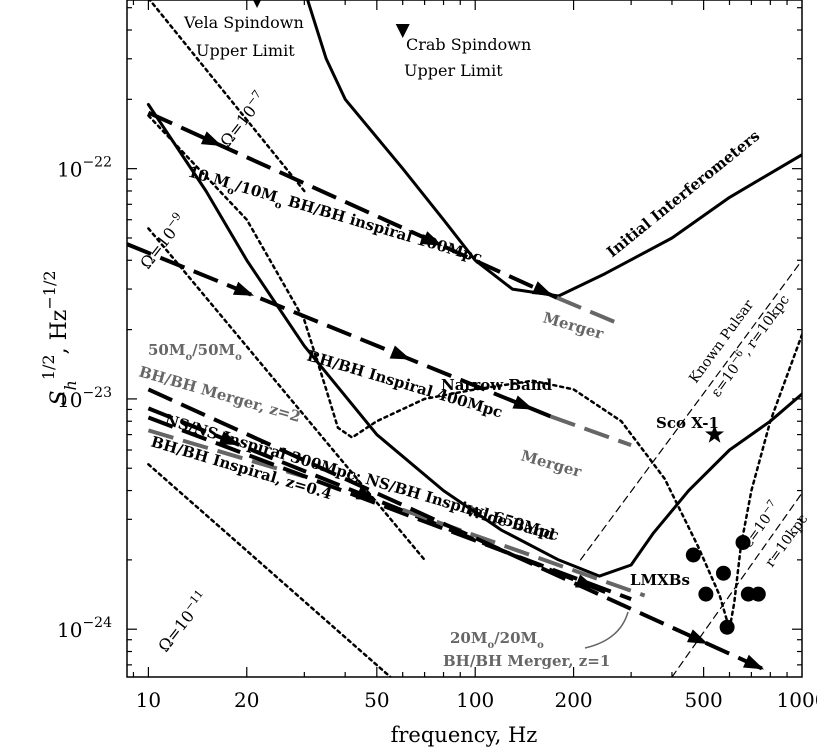  I want to click on merger-label-2: Merger, so click(552, 464).